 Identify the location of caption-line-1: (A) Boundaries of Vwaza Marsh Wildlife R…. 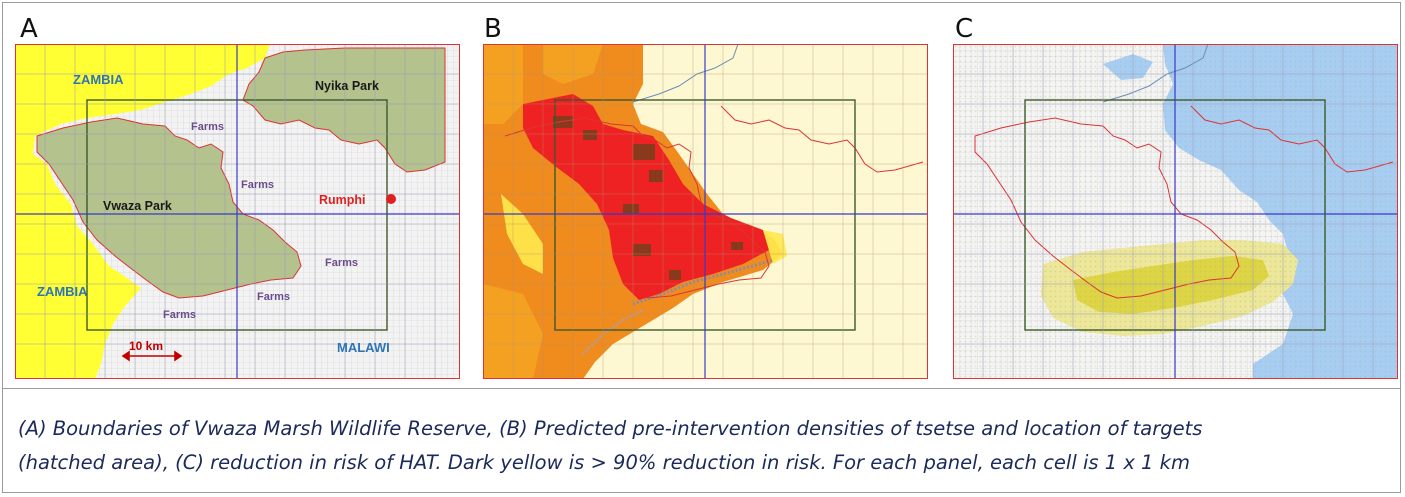
(610, 428).